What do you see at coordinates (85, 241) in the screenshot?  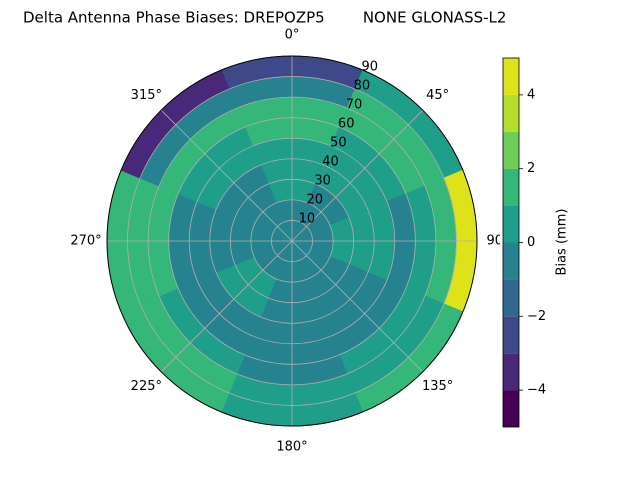 I see `angular-tick-label: 270°` at bounding box center [85, 241].